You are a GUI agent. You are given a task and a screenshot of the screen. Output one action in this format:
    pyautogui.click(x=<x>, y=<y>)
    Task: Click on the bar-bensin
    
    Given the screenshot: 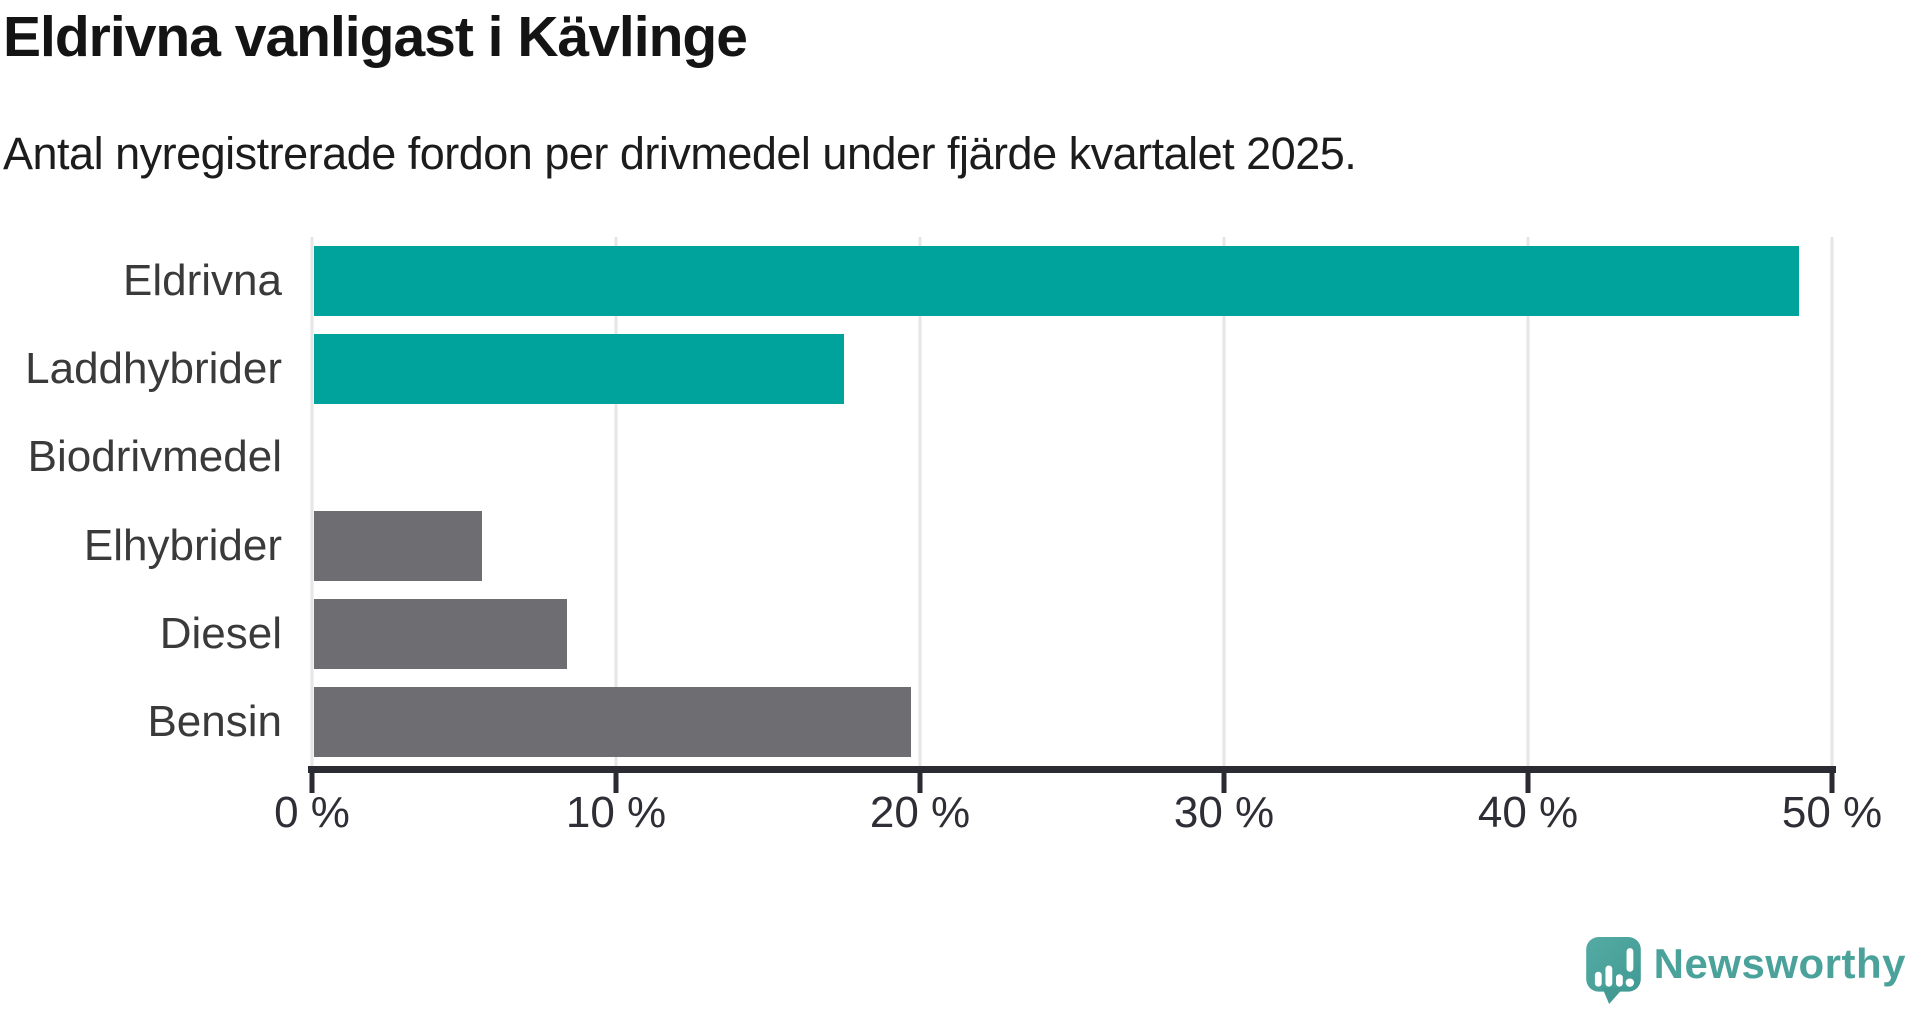 What is the action you would take?
    pyautogui.click(x=612, y=721)
    